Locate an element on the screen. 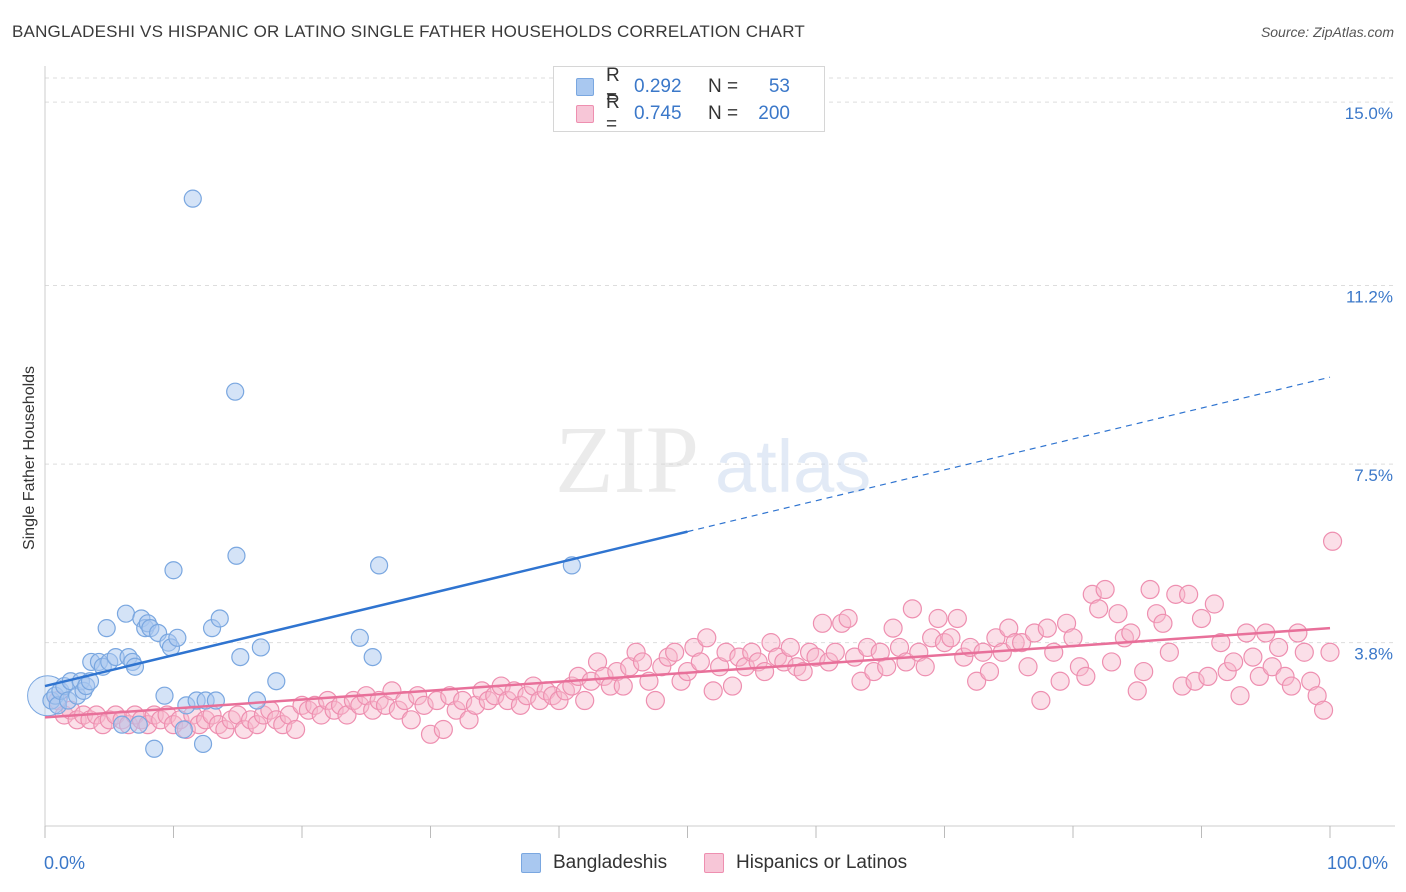  legend-item-hispanics: Hispanics or Latinos is located at coordinates (805, 863).